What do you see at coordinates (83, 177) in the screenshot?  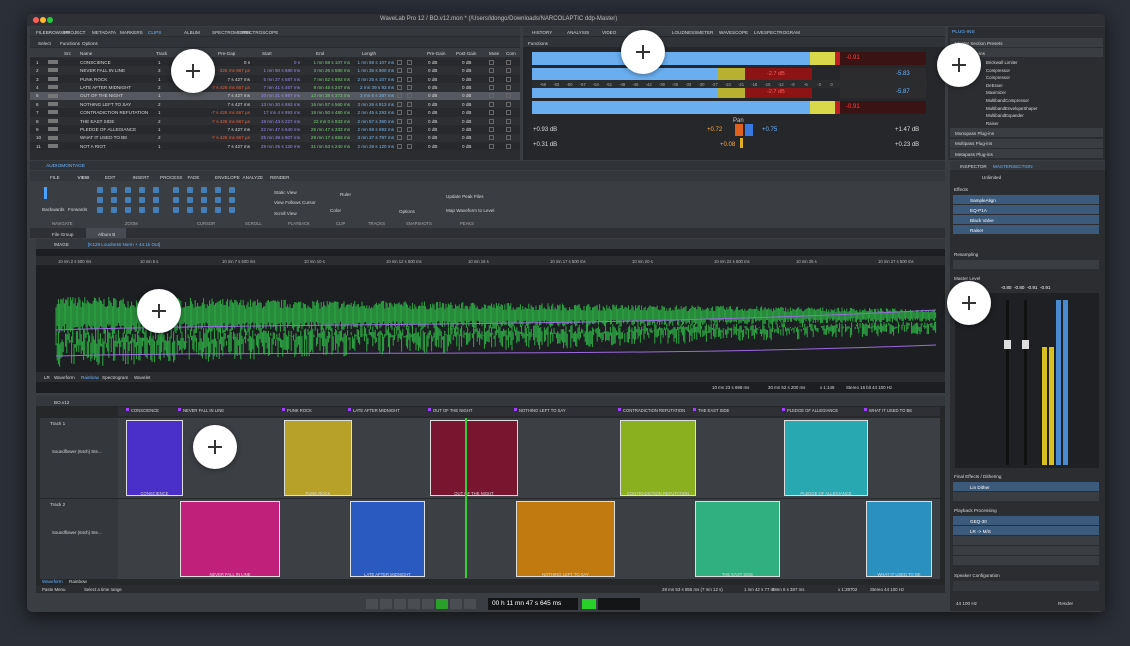 I see `ribbon-tab: VIEW` at bounding box center [83, 177].